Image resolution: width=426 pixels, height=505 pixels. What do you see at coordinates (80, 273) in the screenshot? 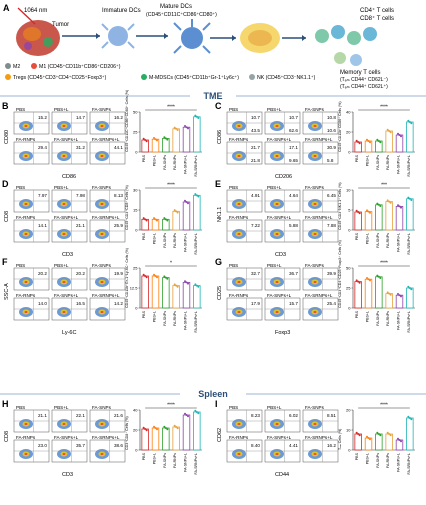
I see `flow-quadrant-value: 20.2` at bounding box center [80, 273].